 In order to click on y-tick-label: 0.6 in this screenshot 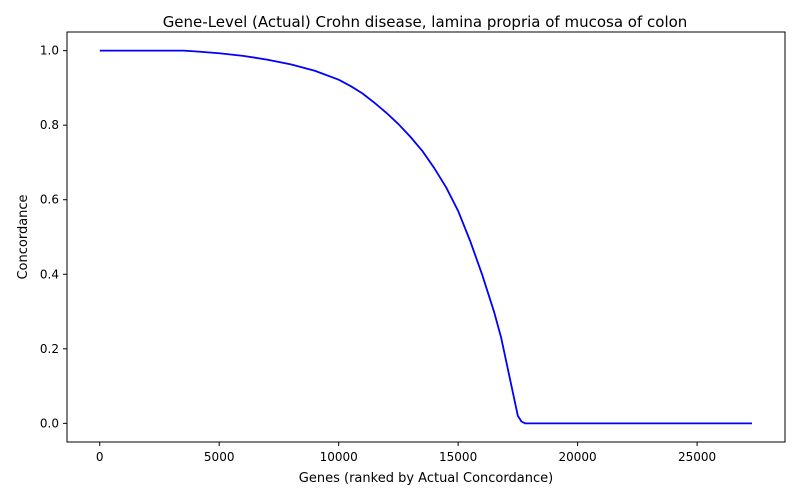, I will do `click(49, 200)`.